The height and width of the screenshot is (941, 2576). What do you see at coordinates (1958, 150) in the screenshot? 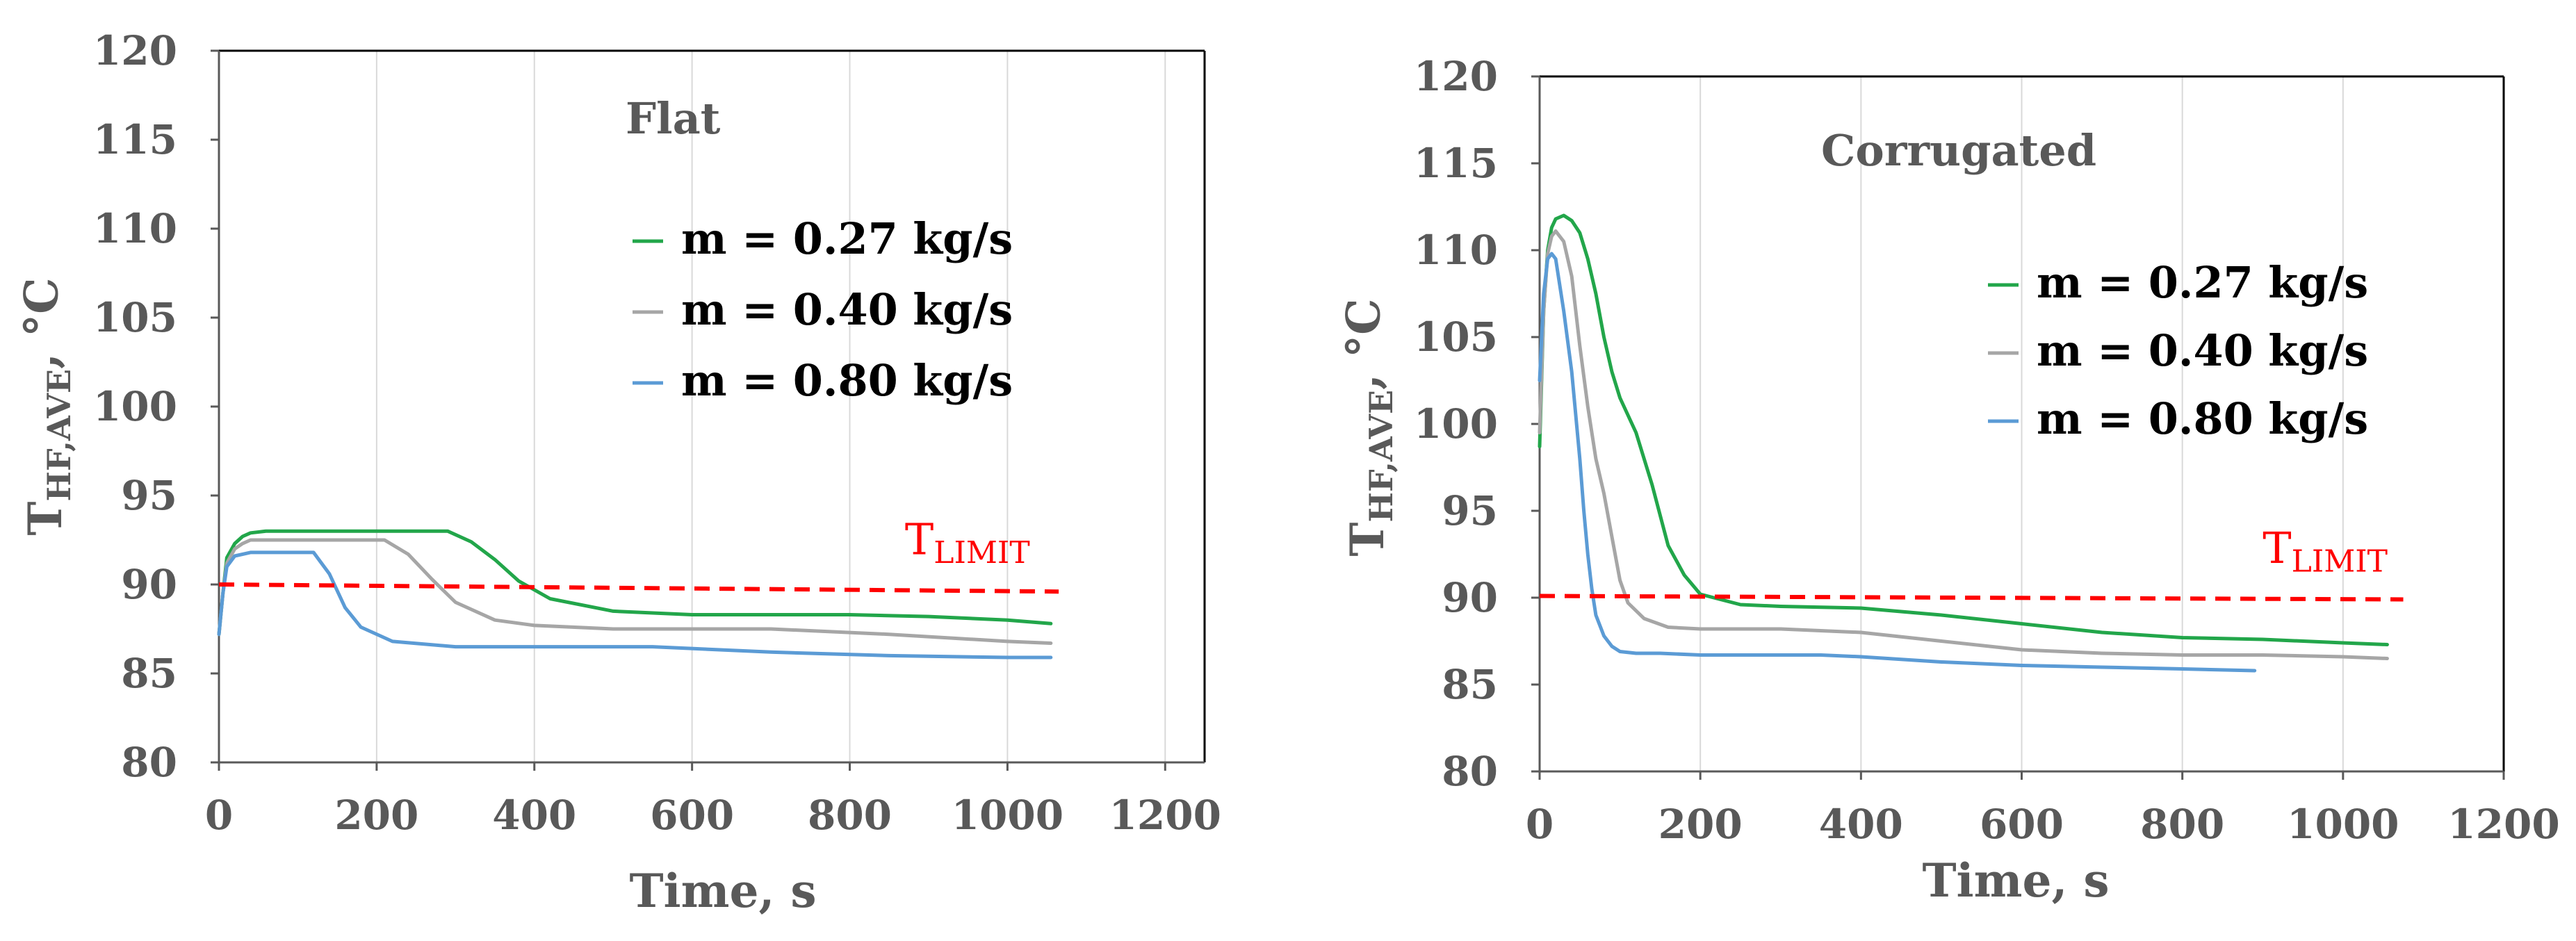
I see `panel-title: Corrugated` at bounding box center [1958, 150].